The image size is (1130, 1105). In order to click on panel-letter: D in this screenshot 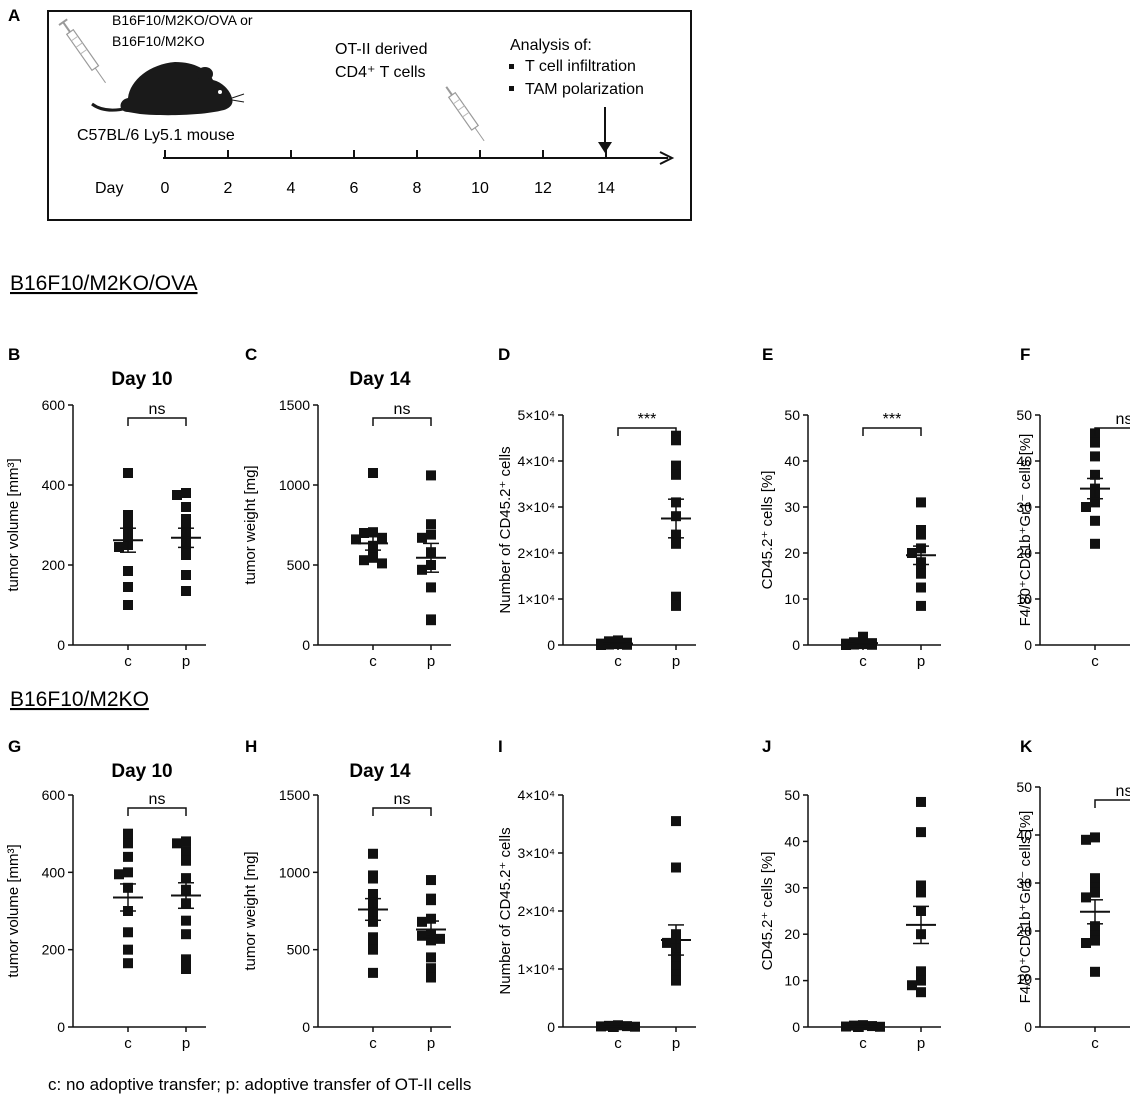, I will do `click(504, 354)`.